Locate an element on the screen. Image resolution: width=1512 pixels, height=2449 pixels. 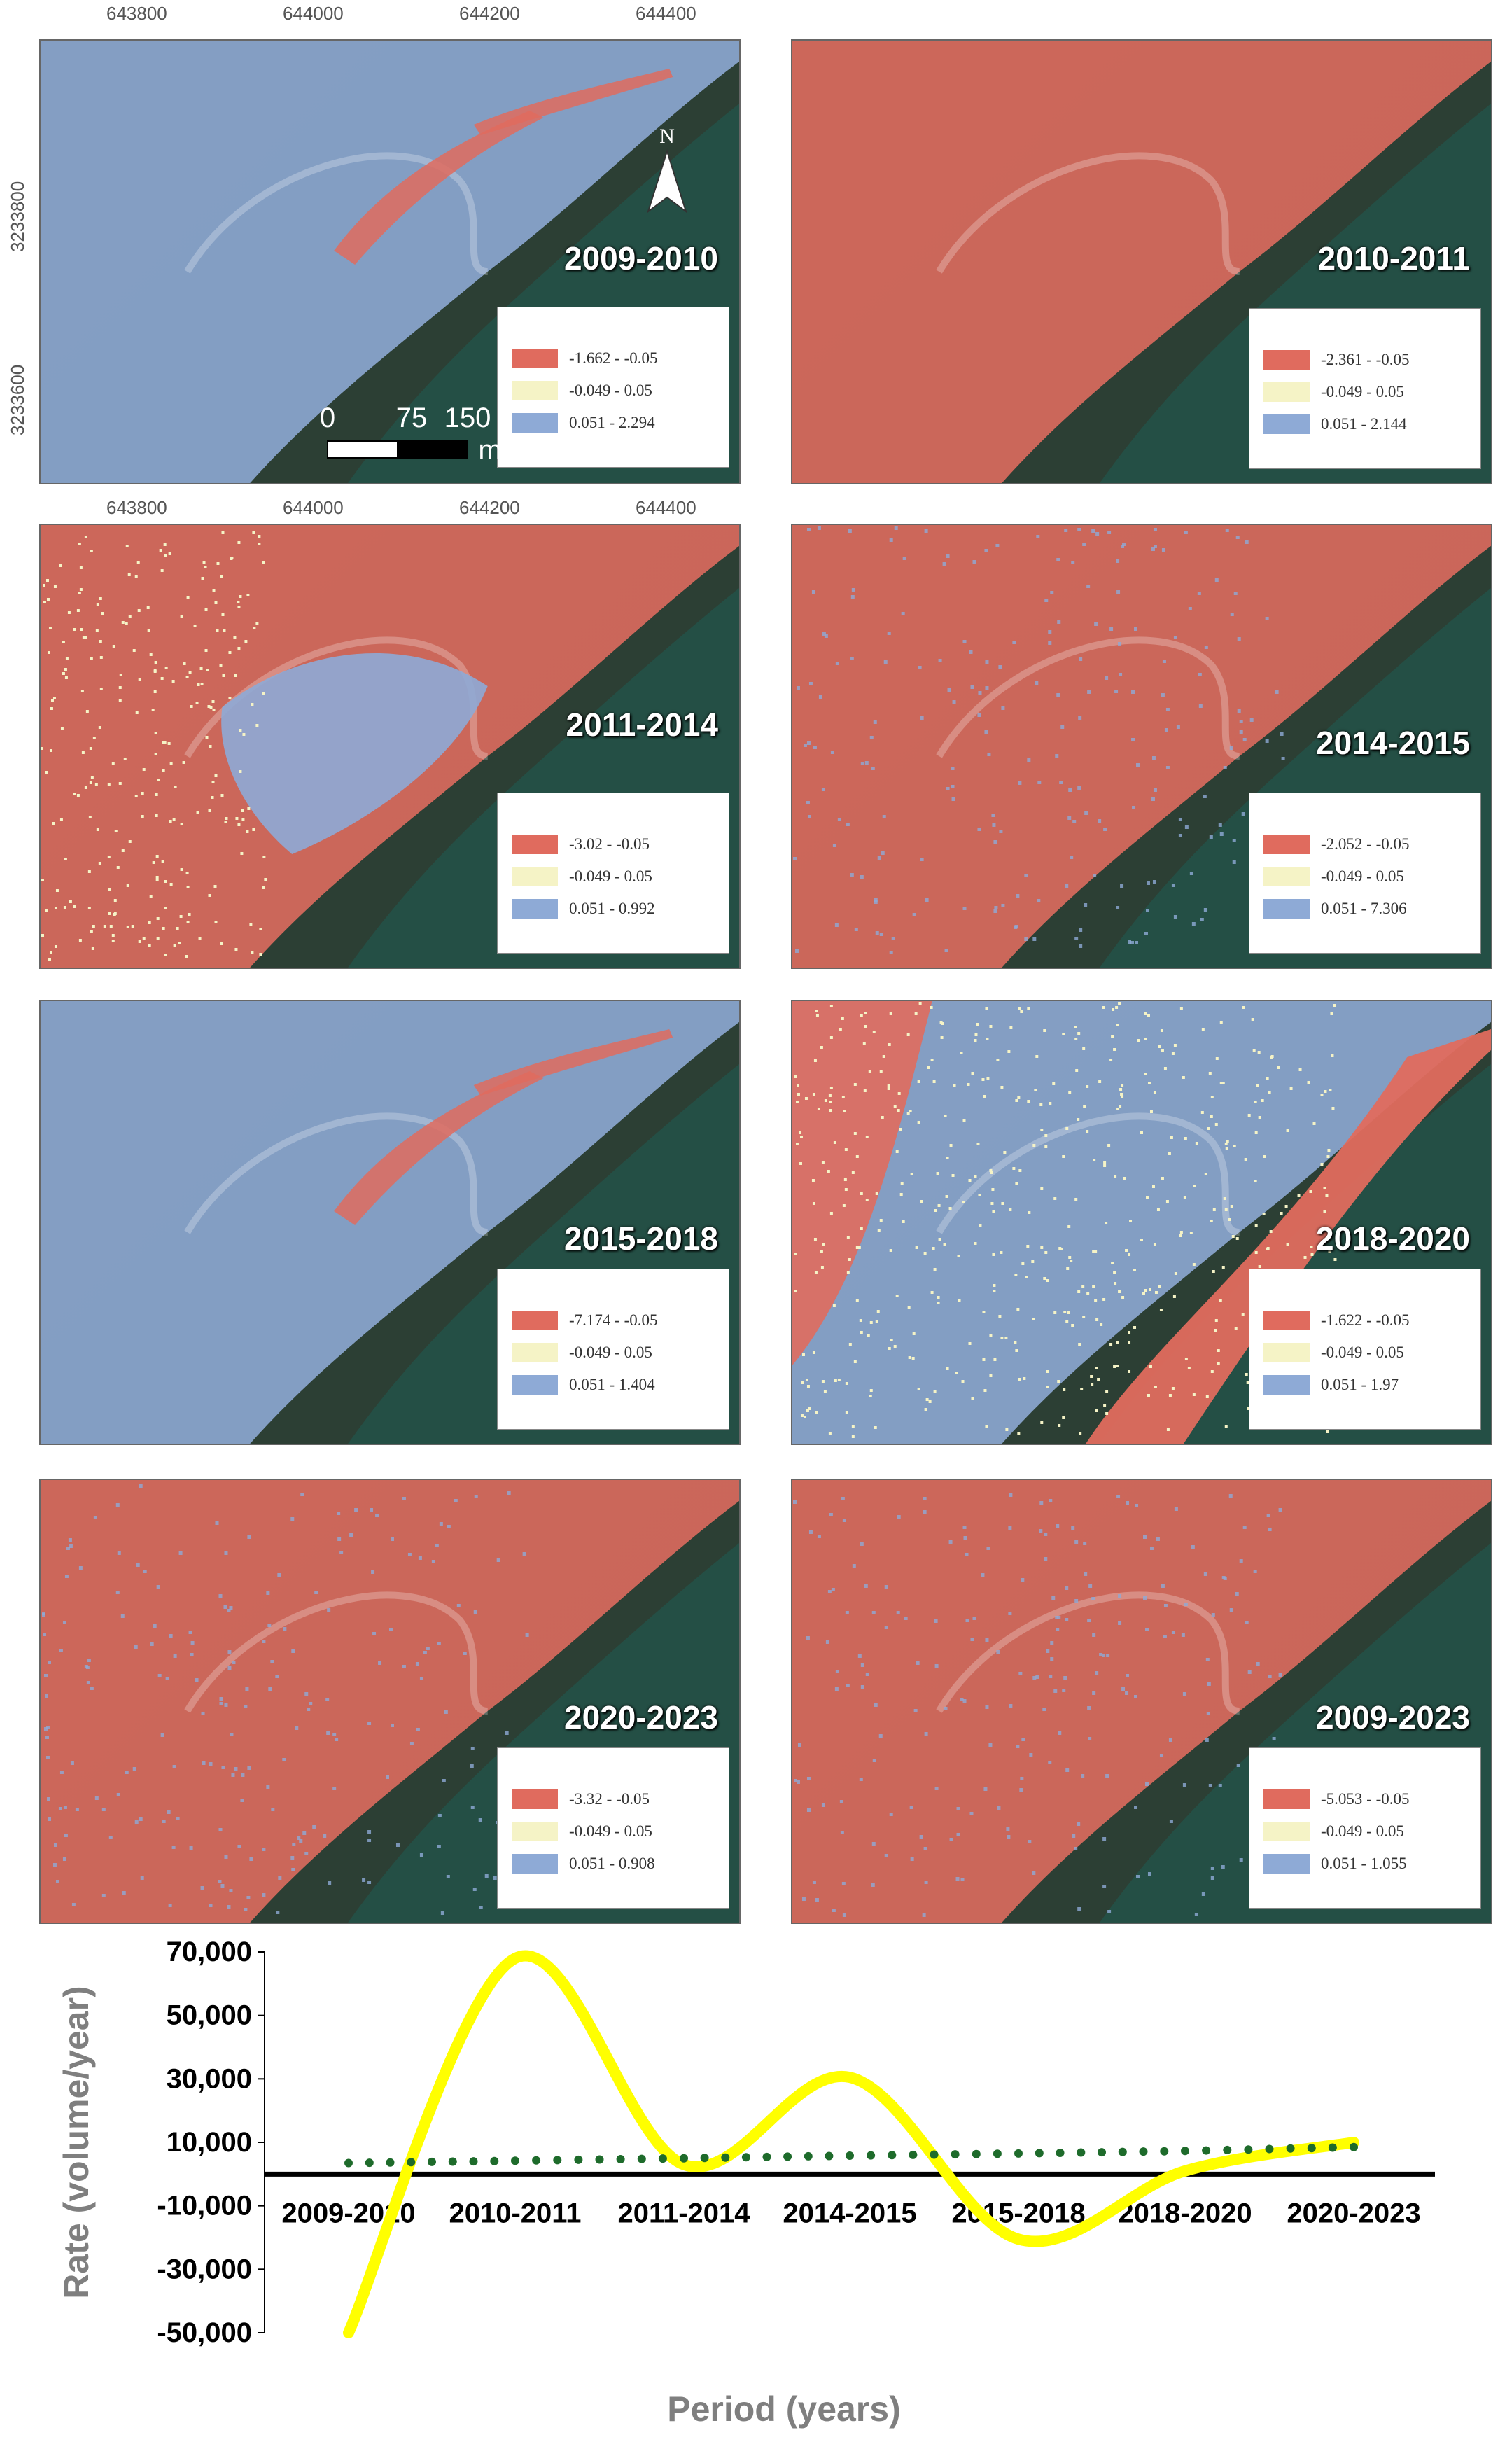
x-tick-label: 2020-2023 is located at coordinates (1353, 2213).